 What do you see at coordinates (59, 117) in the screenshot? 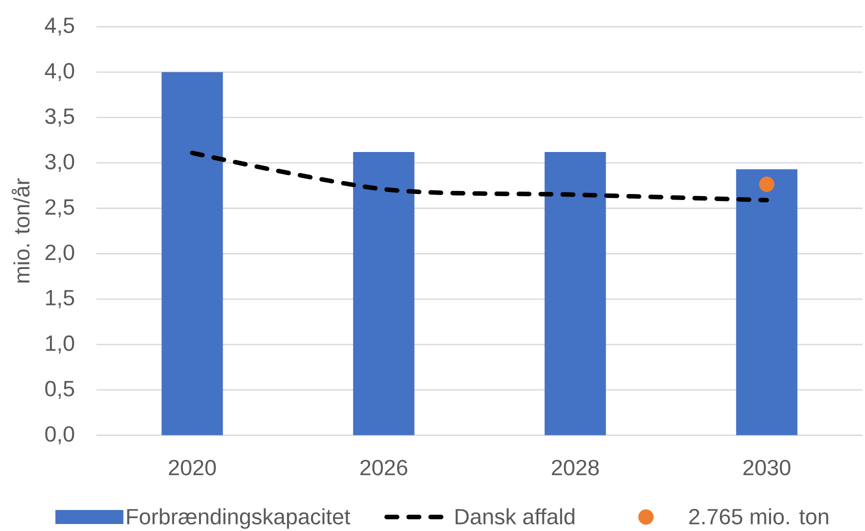
I see `y-tick-label: 3,5` at bounding box center [59, 117].